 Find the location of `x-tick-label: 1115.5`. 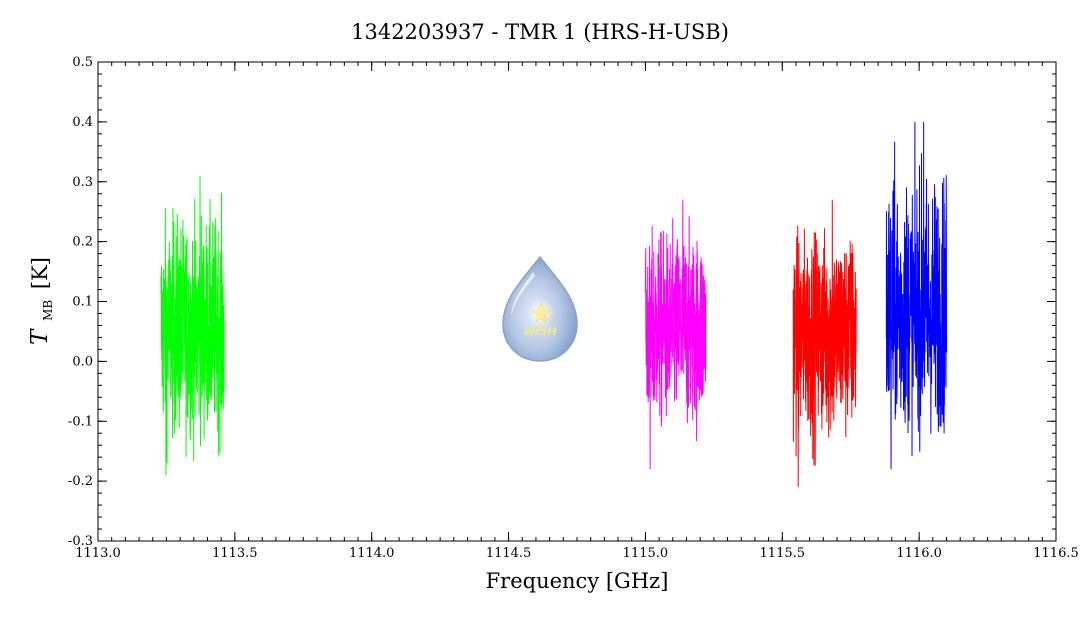

x-tick-label: 1115.5 is located at coordinates (783, 553).